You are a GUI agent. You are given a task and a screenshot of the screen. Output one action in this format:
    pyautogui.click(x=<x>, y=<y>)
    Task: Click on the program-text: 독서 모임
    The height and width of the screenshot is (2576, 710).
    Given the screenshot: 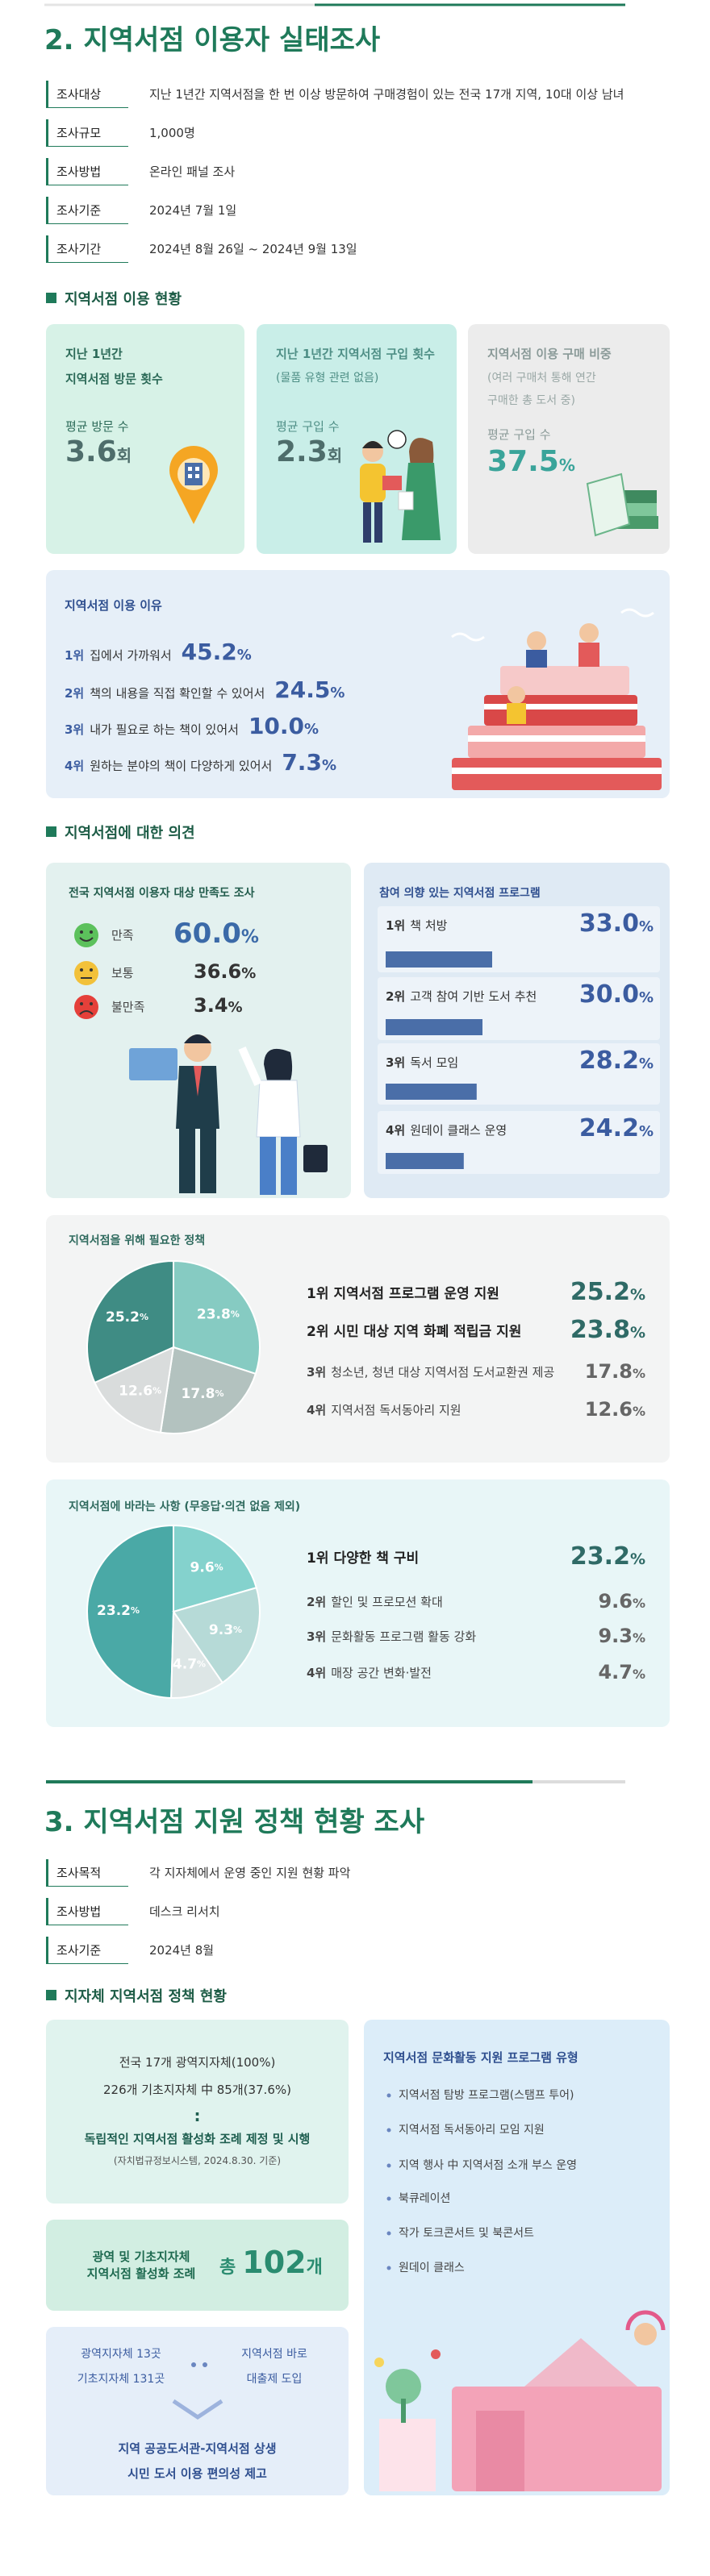 What is the action you would take?
    pyautogui.click(x=434, y=1063)
    